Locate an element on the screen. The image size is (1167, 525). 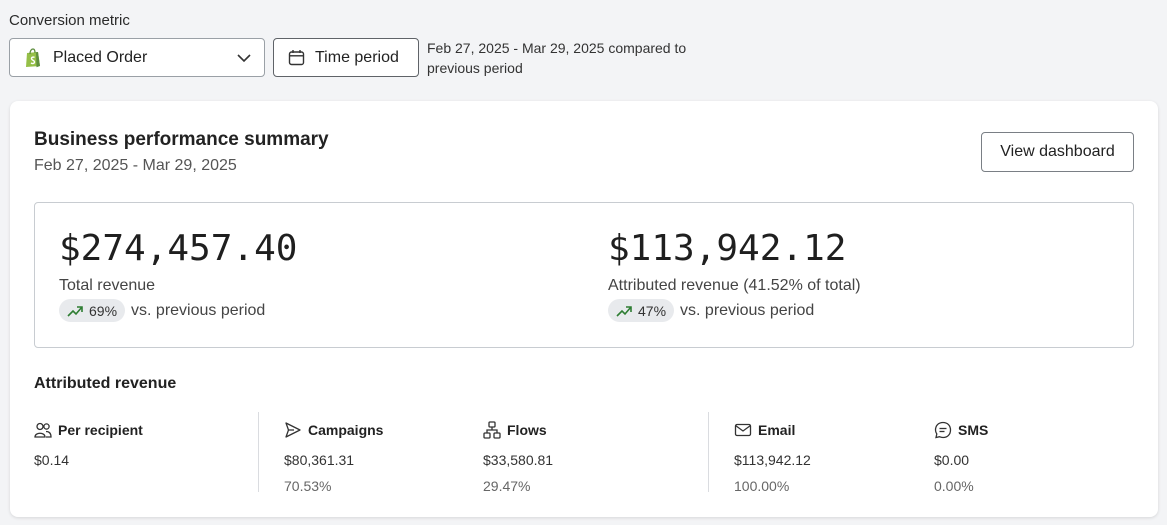
shopify-bag-icon is located at coordinates (33, 57).